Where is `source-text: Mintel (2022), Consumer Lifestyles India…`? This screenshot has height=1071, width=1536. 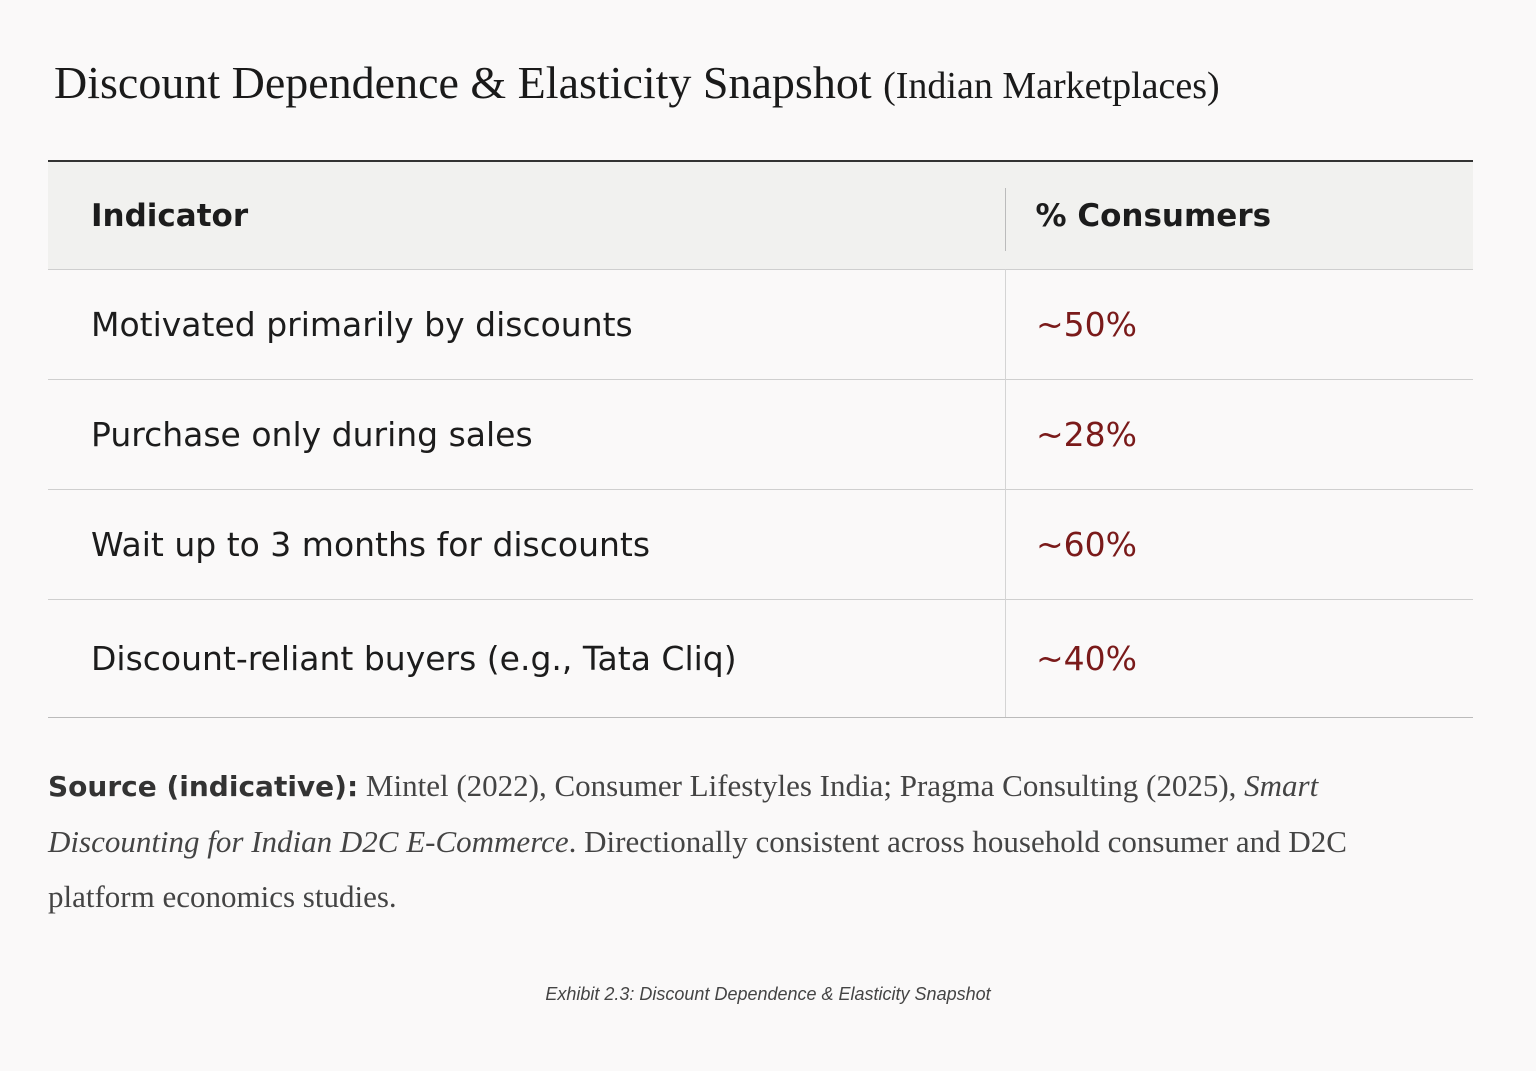
source-text: Mintel (2022), Consumer Lifestyles India… is located at coordinates (801, 785).